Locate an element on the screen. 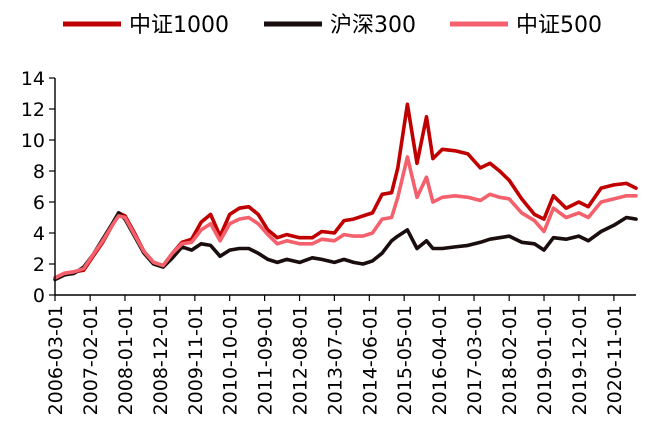  x-tick-label: 2013-07-01 is located at coordinates (335, 360).